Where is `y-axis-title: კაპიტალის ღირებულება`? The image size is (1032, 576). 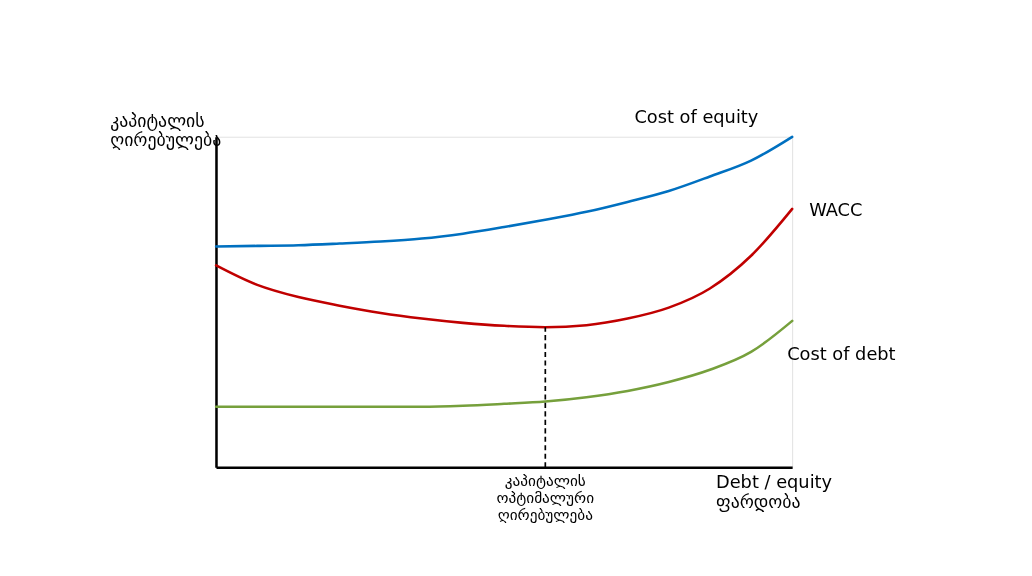
y-axis-title: კაპიტალის ღირებულება is located at coordinates (166, 130).